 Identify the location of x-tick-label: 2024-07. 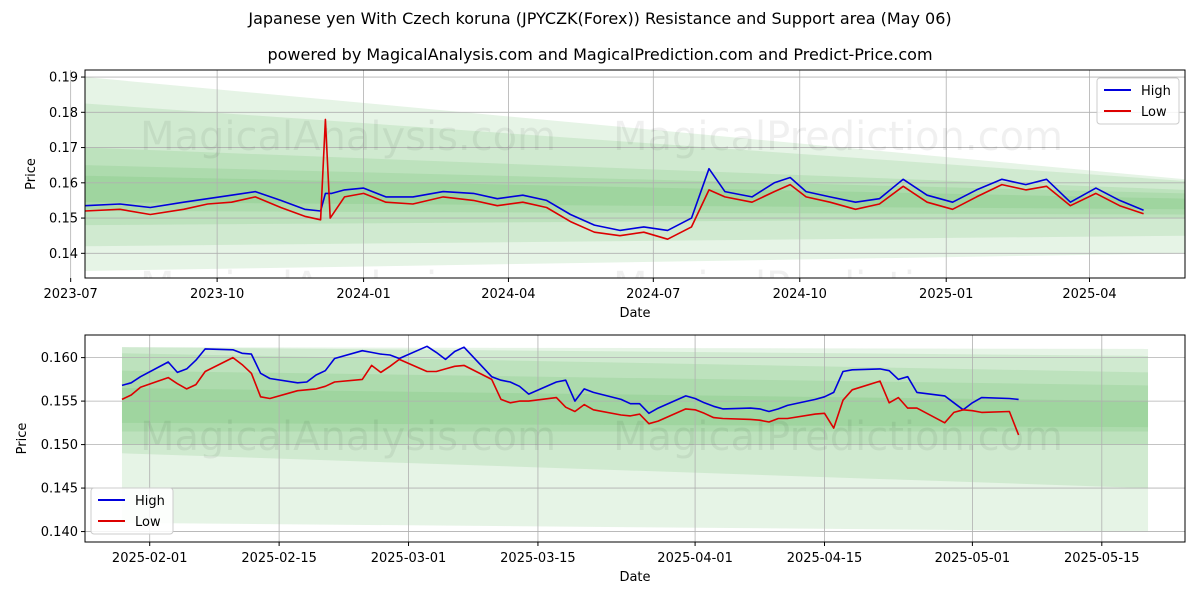
(653, 294).